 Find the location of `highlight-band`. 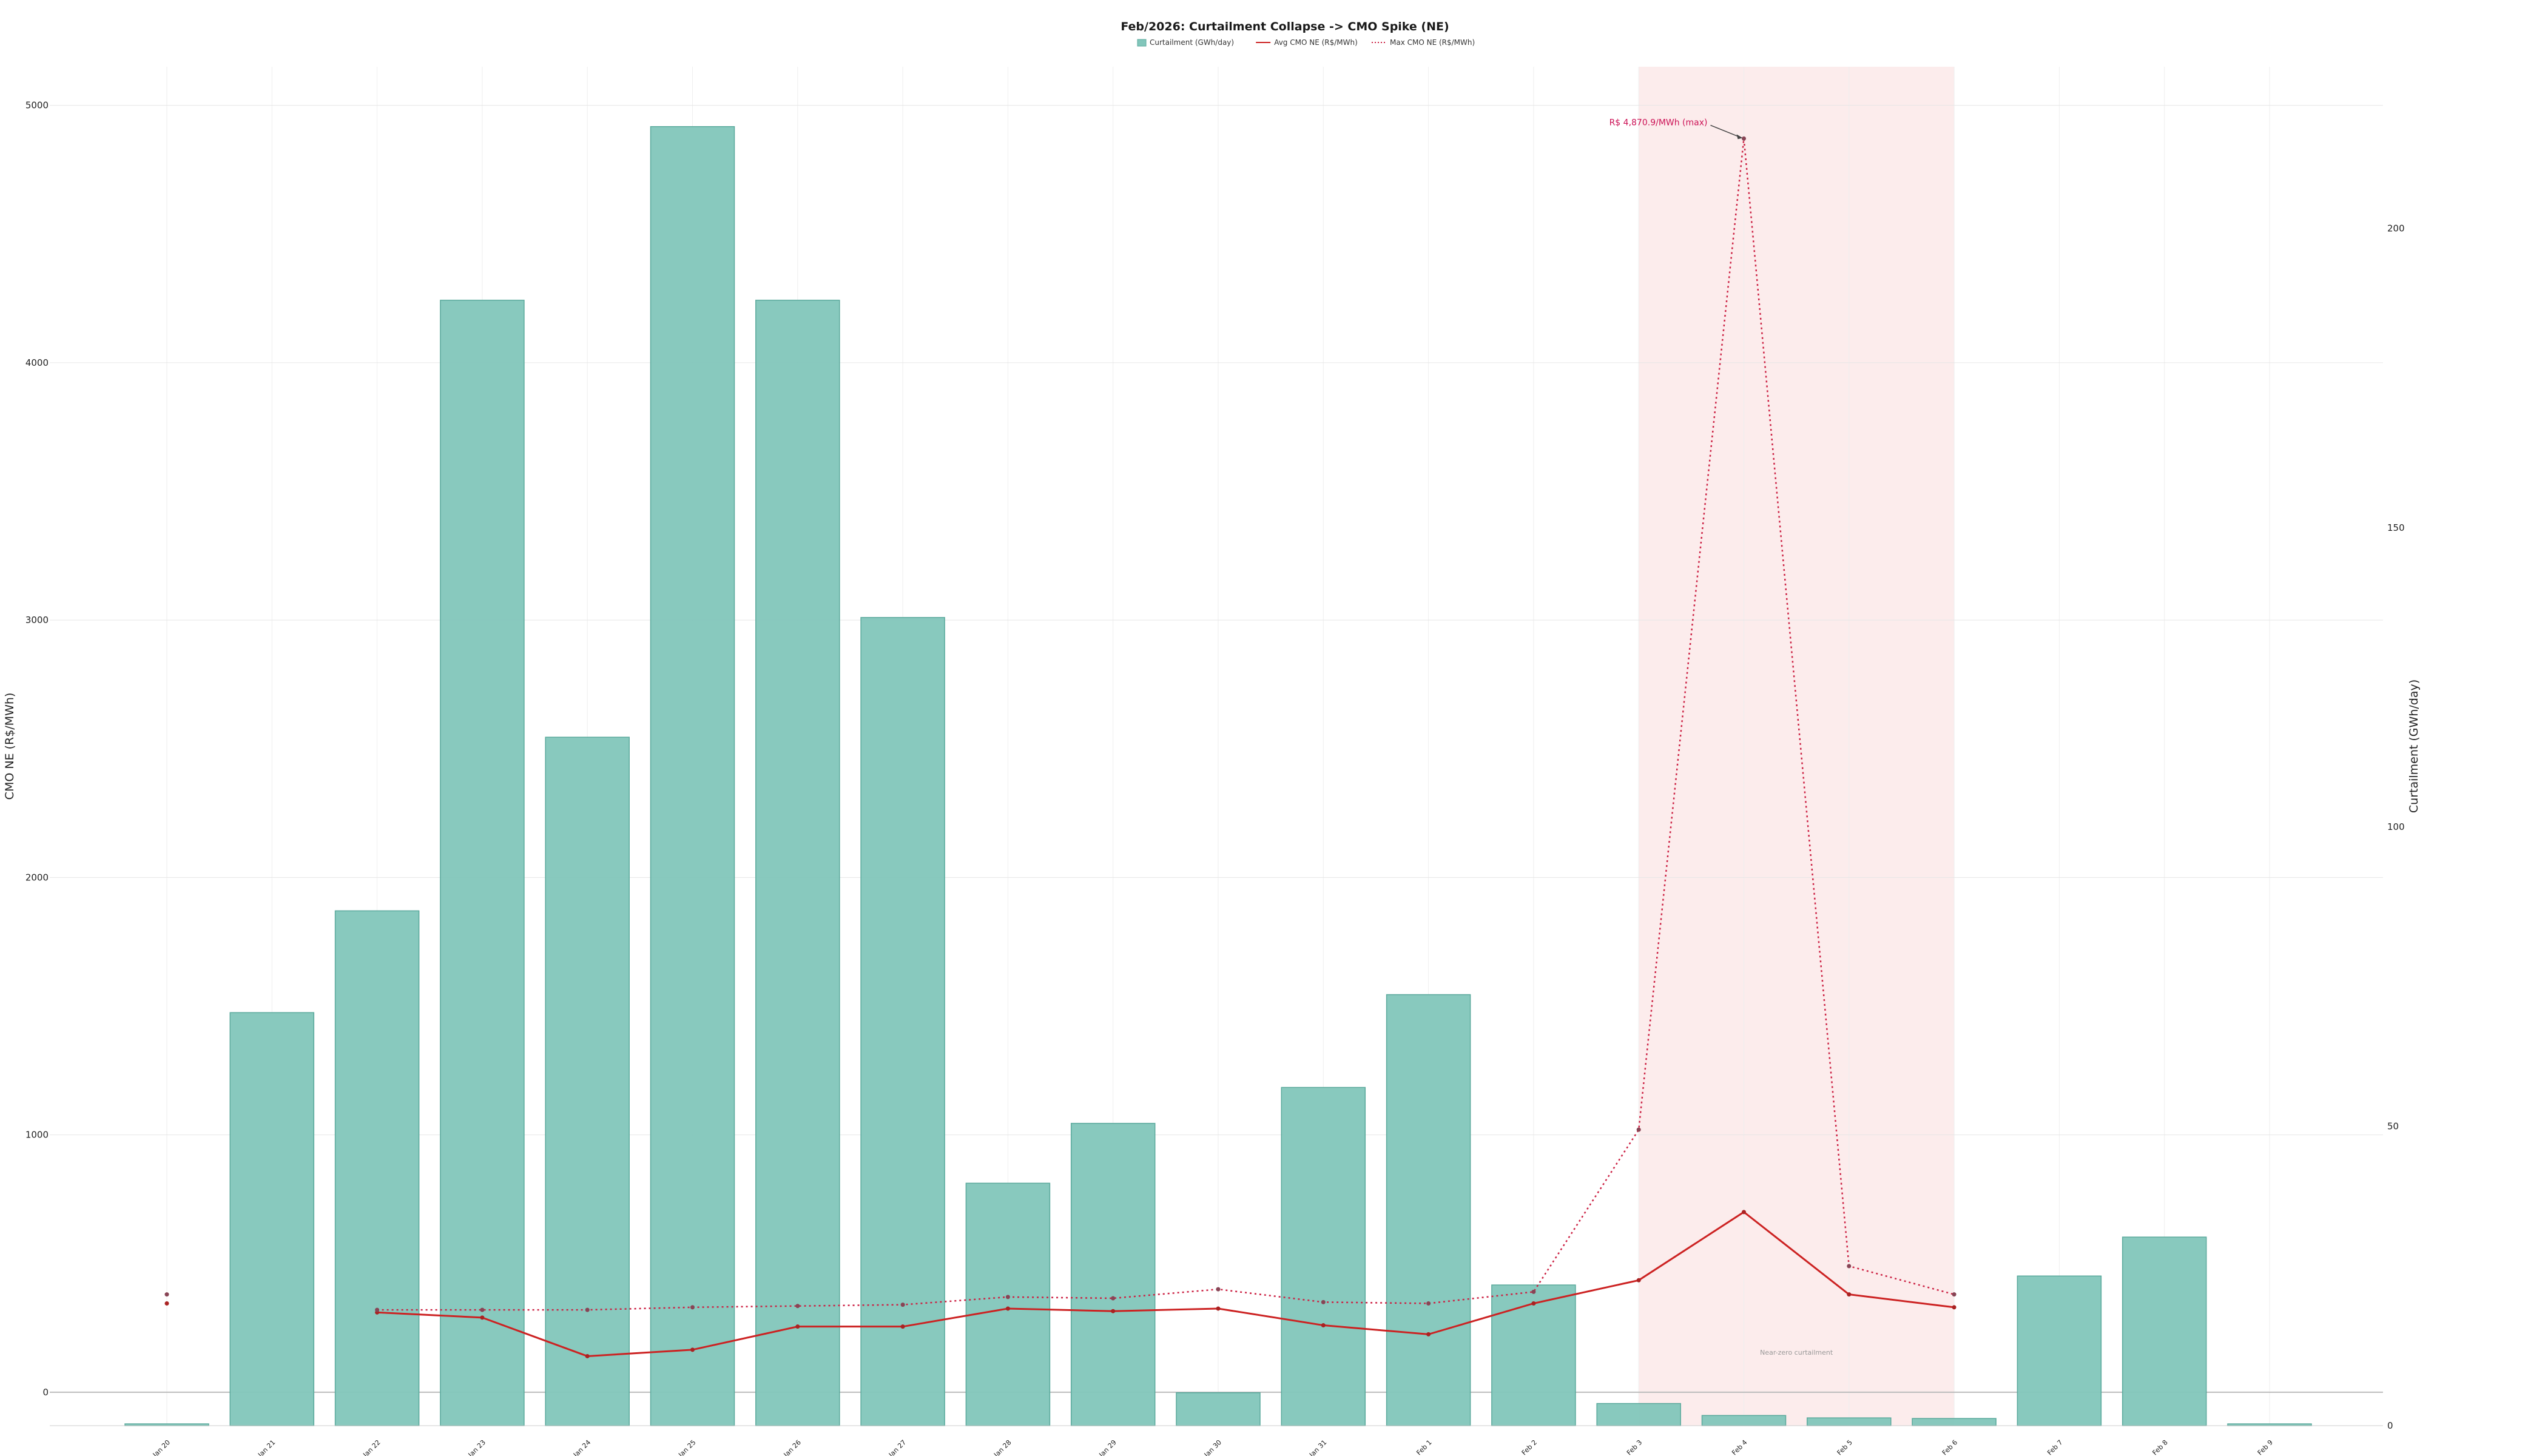

highlight-band is located at coordinates (1797, 746).